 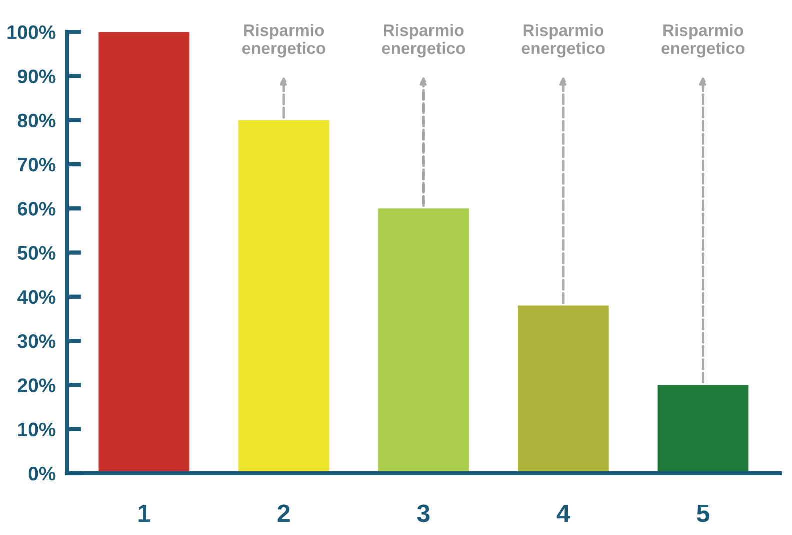 What do you see at coordinates (563, 513) in the screenshot?
I see `x-tick-label: 4` at bounding box center [563, 513].